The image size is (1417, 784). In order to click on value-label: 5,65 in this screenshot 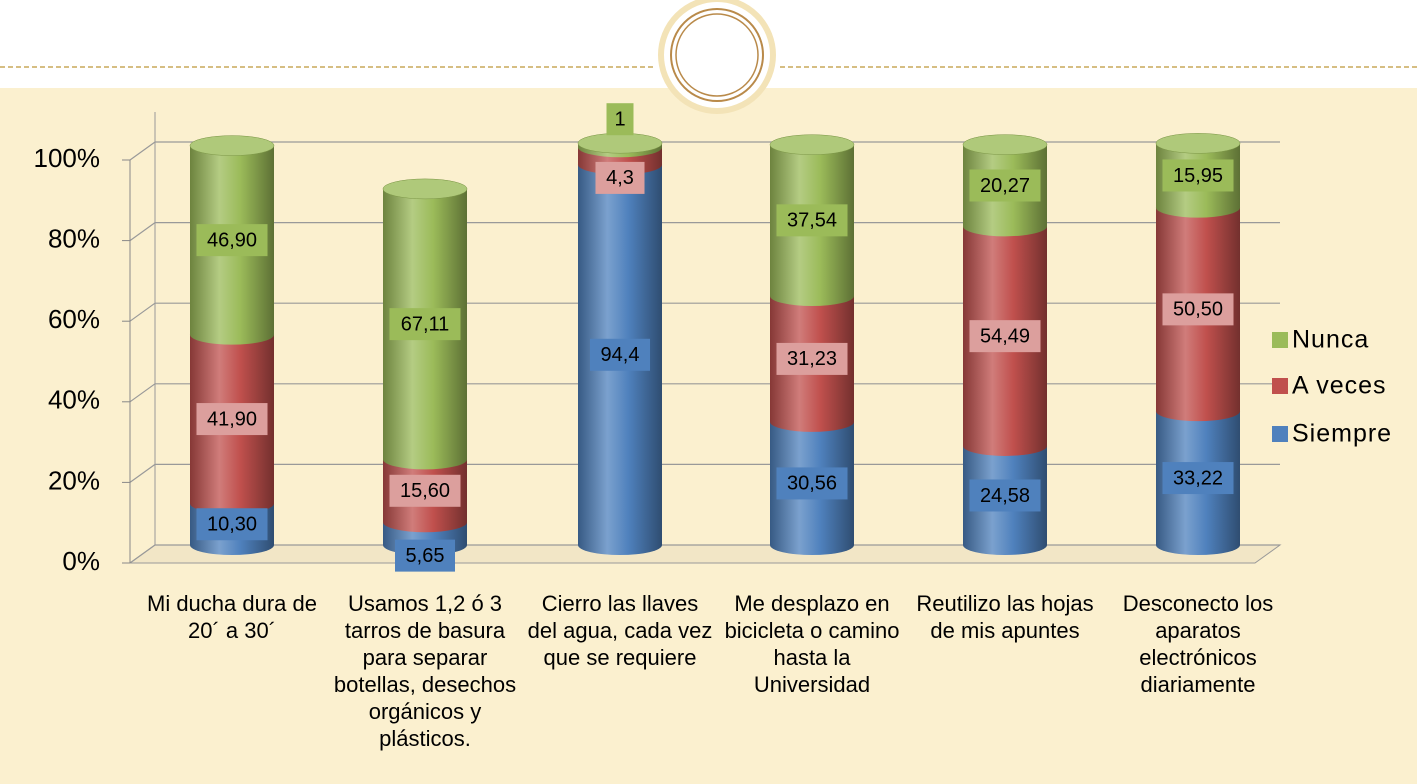, I will do `click(425, 556)`.